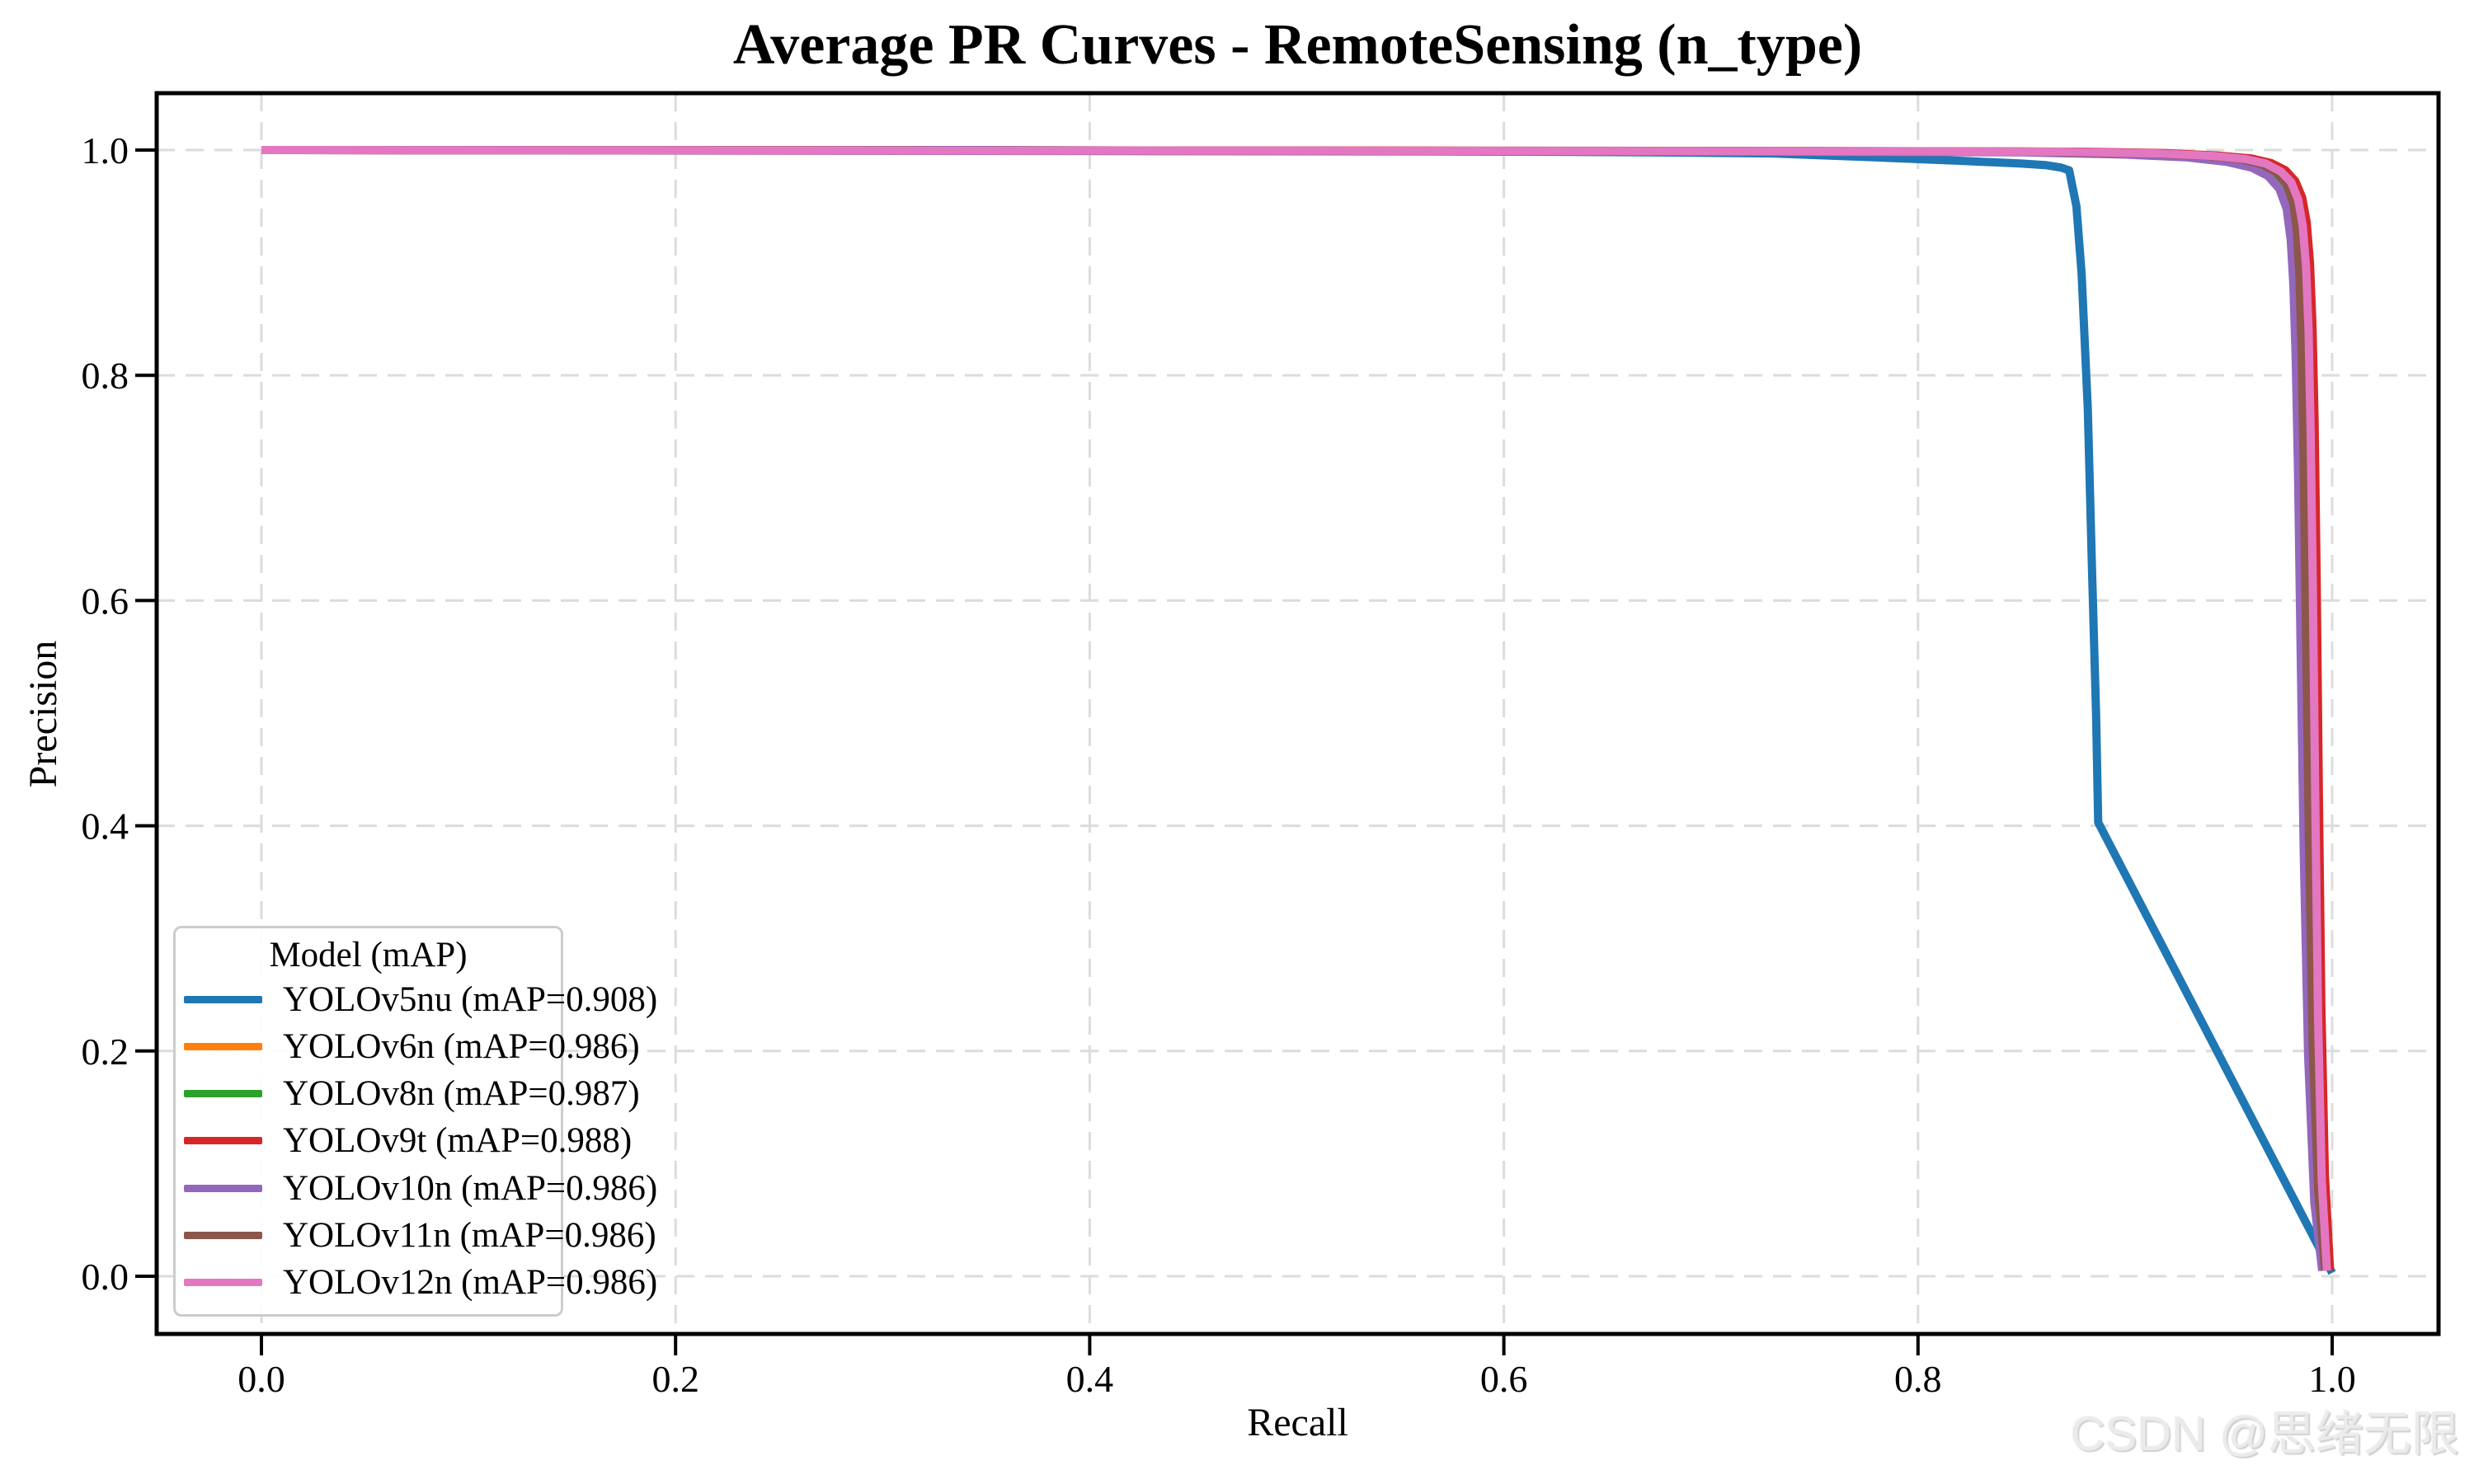 This screenshot has height=1484, width=2474. Describe the element at coordinates (223, 1000) in the screenshot. I see `legend-swatch-YOLOv5nu` at that location.